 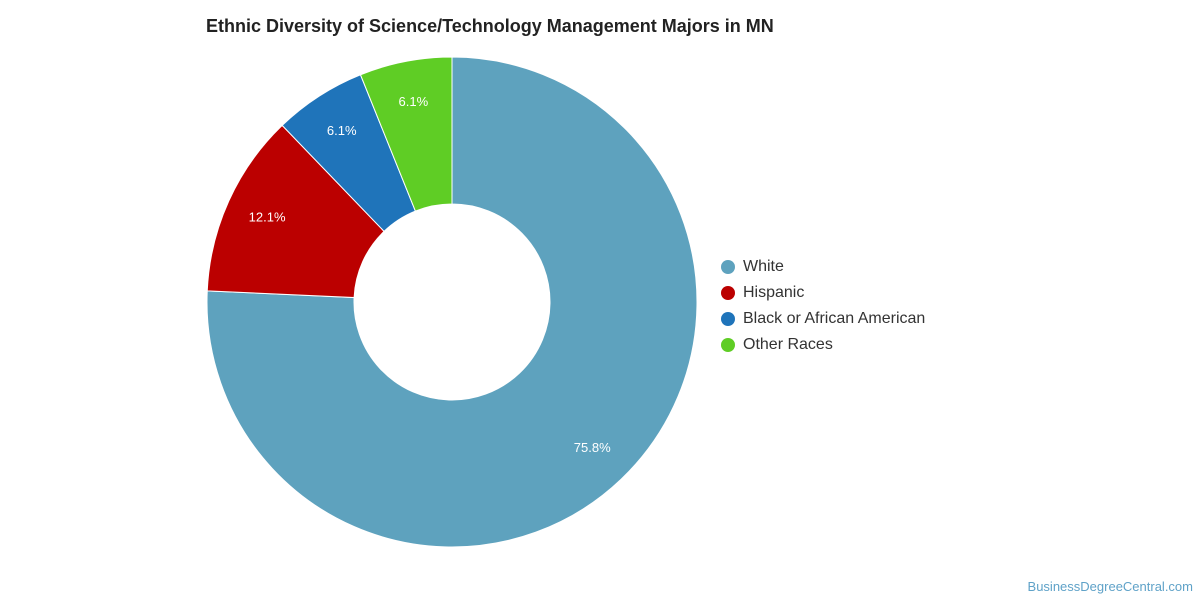 I want to click on legend-label: Other Races, so click(x=788, y=344).